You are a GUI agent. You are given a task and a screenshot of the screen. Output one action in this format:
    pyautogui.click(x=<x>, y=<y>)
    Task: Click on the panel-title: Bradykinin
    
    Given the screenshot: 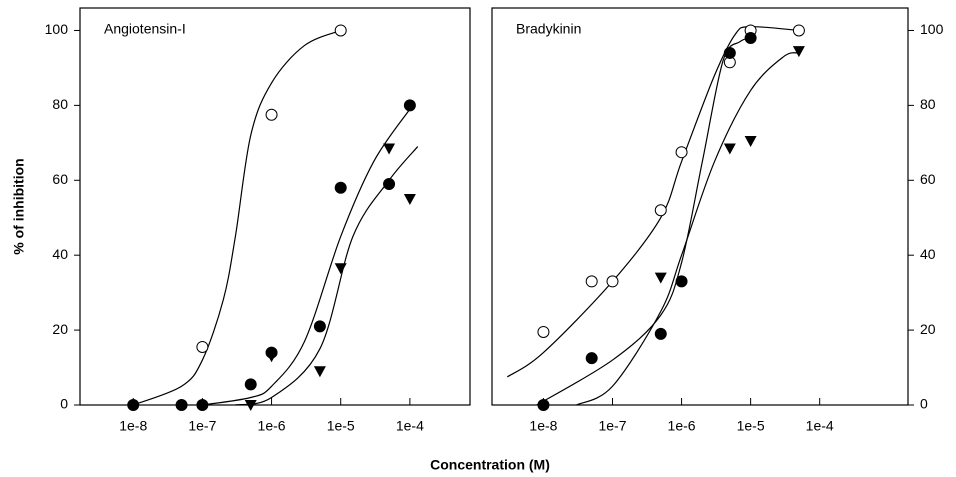 What is the action you would take?
    pyautogui.click(x=548, y=29)
    